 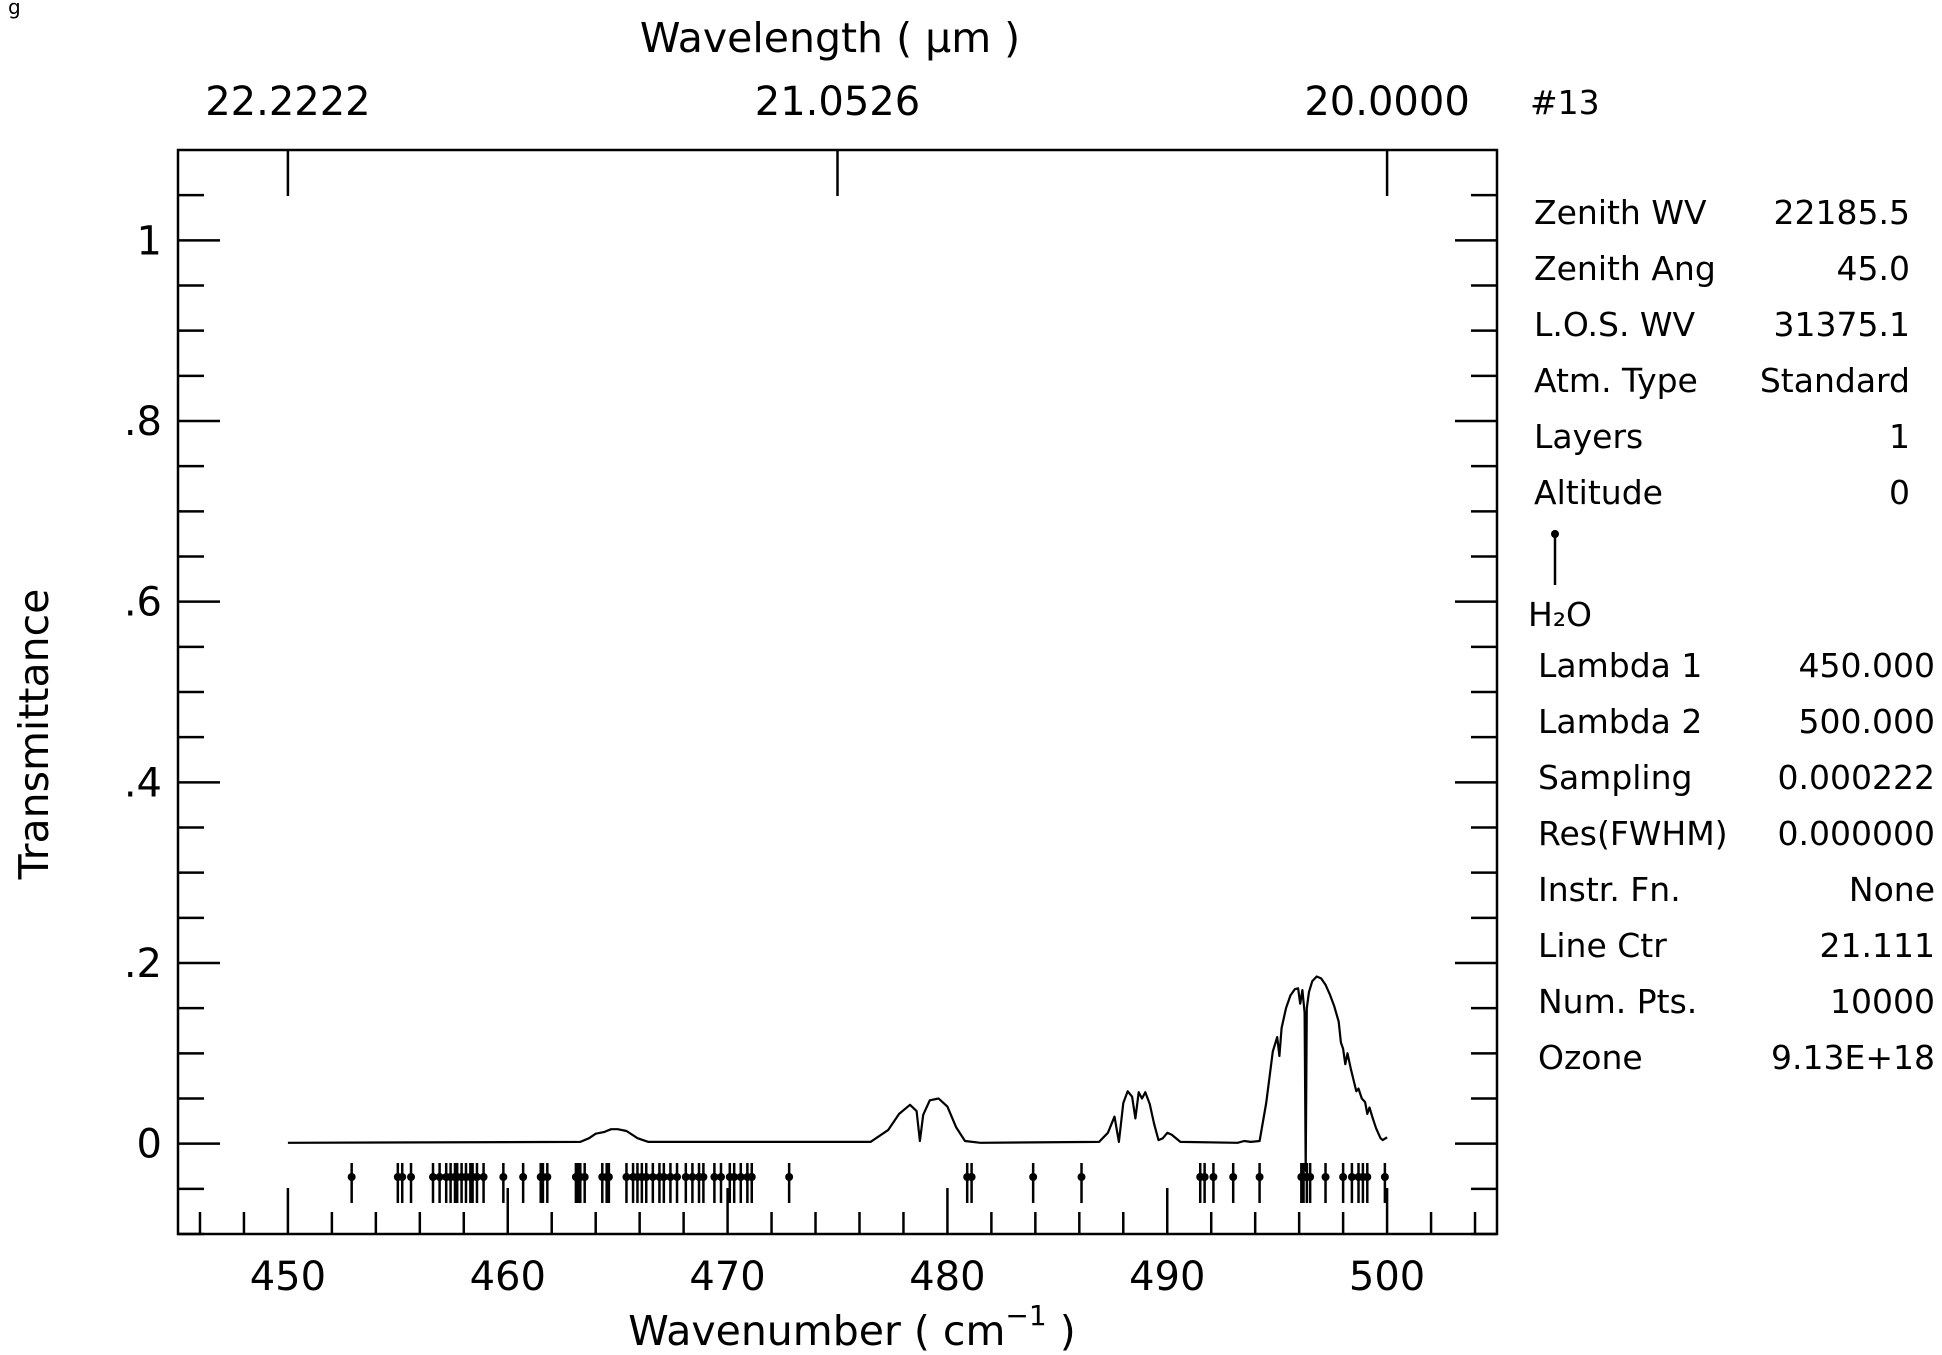 What do you see at coordinates (1625, 268) in the screenshot?
I see `info-label: Zenith Ang` at bounding box center [1625, 268].